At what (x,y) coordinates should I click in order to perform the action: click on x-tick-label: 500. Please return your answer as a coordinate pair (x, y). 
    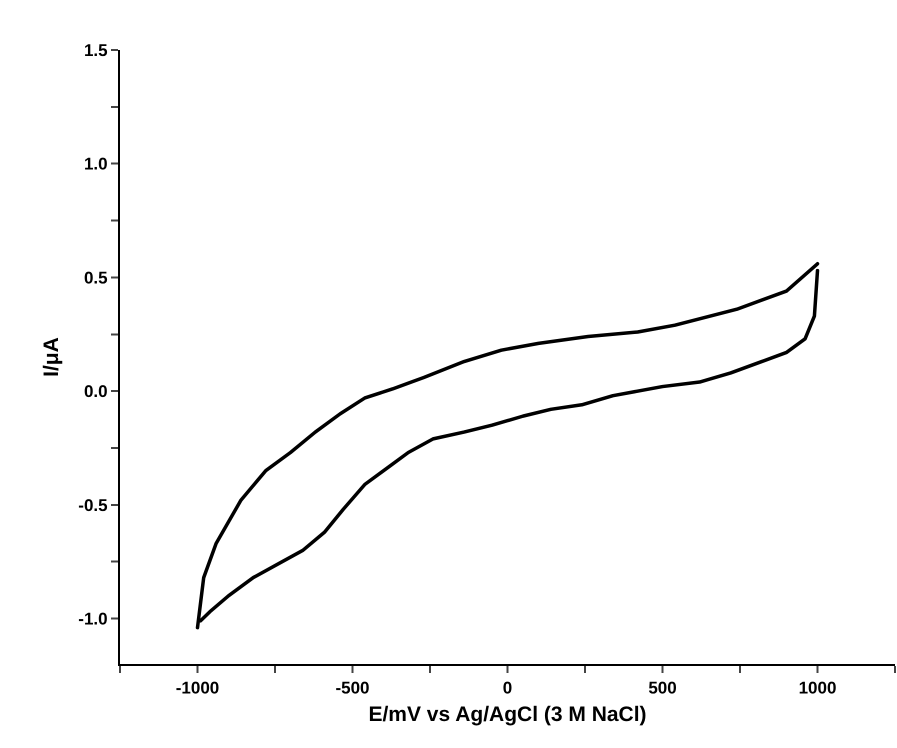
    Looking at the image, I should click on (662, 688).